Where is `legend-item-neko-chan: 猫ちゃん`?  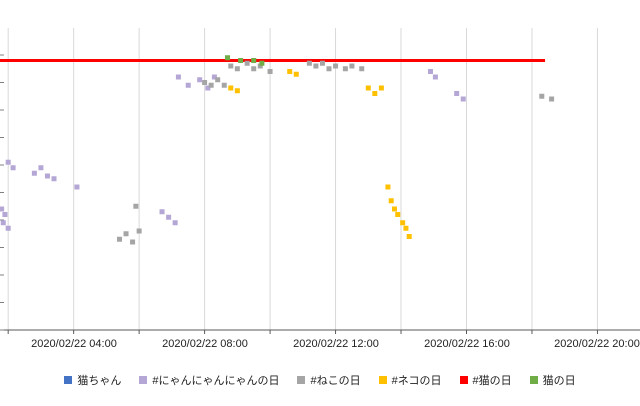 legend-item-neko-chan: 猫ちゃん is located at coordinates (92, 380).